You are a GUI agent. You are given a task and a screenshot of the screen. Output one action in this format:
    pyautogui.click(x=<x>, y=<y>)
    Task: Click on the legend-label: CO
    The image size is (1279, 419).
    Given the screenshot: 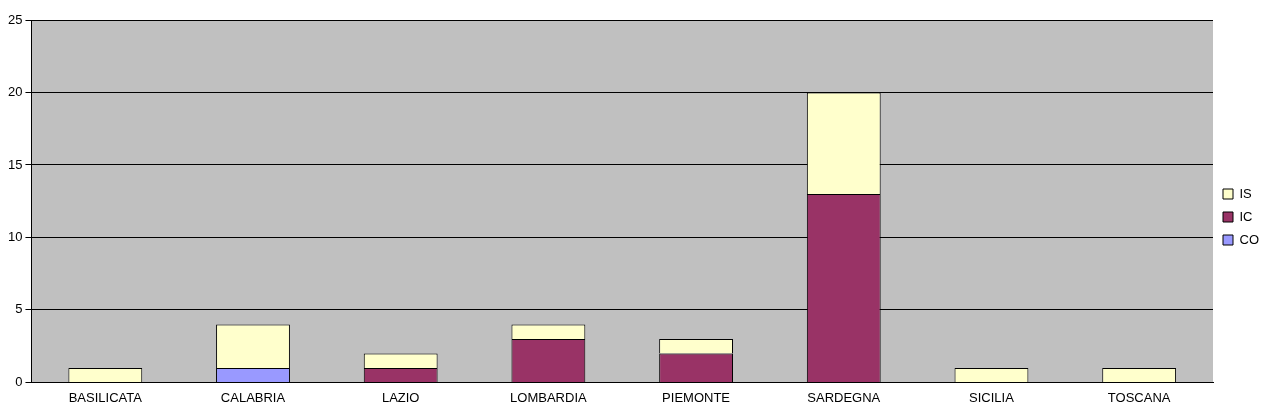 What is the action you would take?
    pyautogui.click(x=1249, y=239)
    